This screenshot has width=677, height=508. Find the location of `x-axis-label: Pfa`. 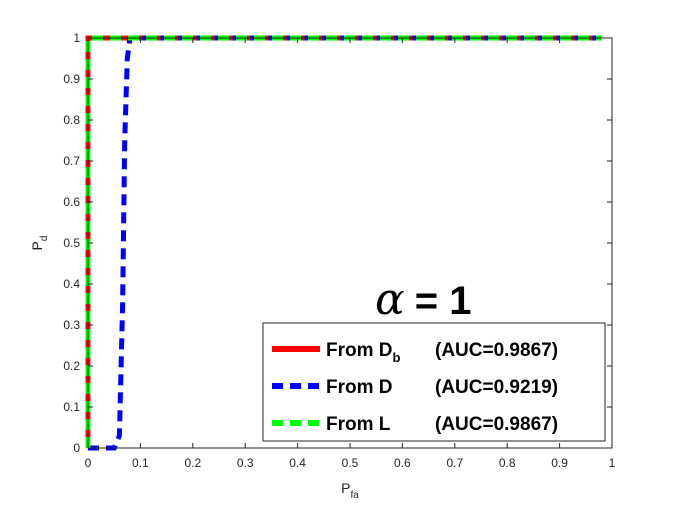

x-axis-label: Pfa is located at coordinates (350, 490).